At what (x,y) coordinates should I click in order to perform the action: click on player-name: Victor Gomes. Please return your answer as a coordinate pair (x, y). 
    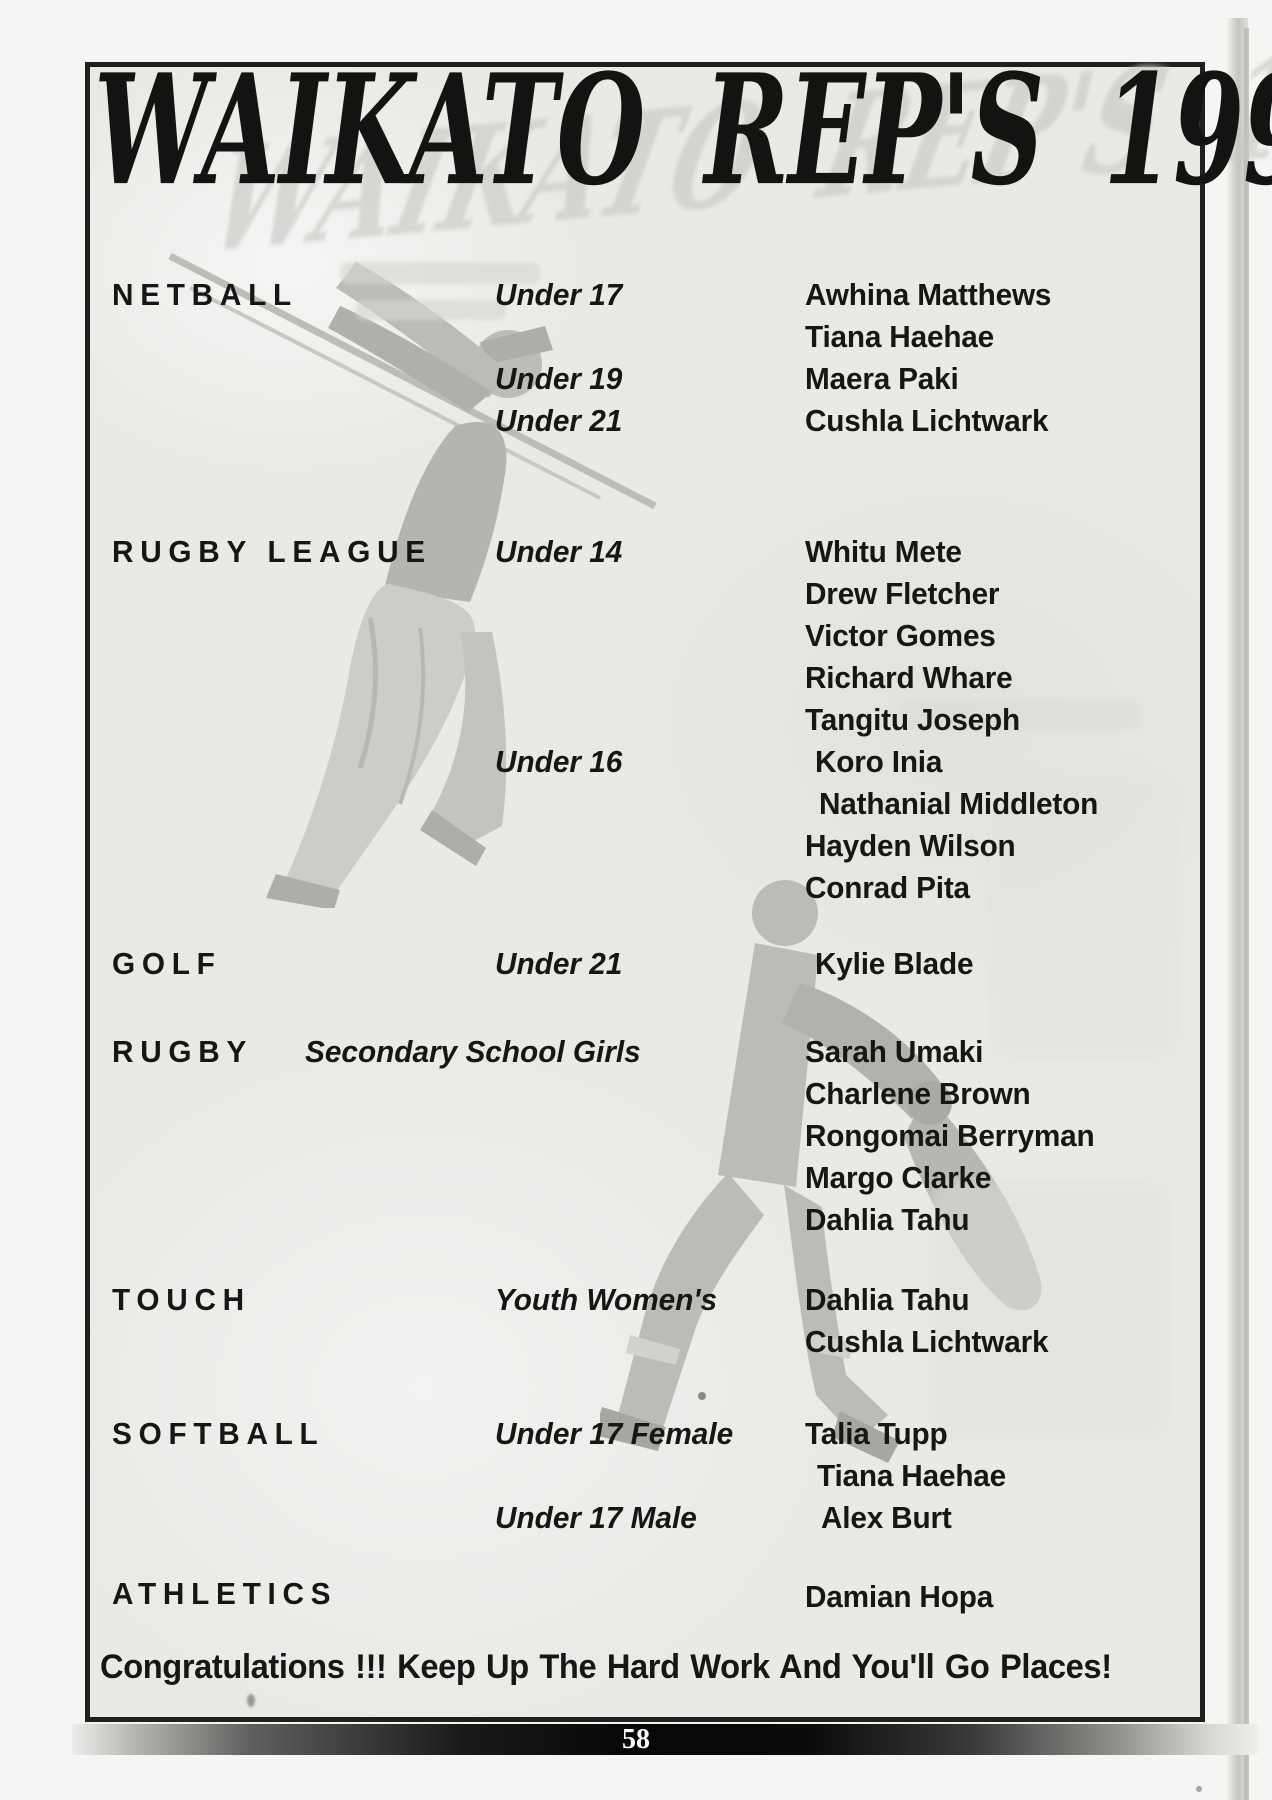
    Looking at the image, I should click on (900, 635).